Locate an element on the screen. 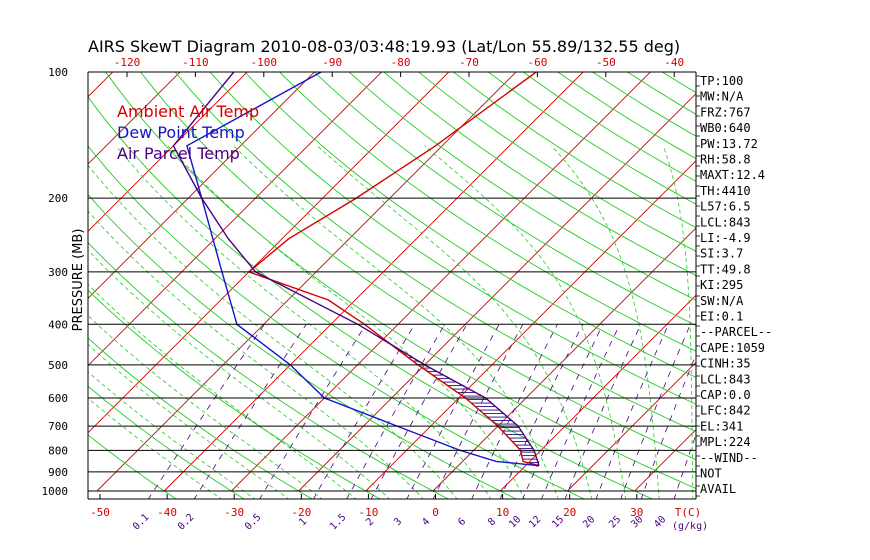 The width and height of the screenshot is (870, 560). legend-entry-0: Ambient Air Temp is located at coordinates (188, 111).